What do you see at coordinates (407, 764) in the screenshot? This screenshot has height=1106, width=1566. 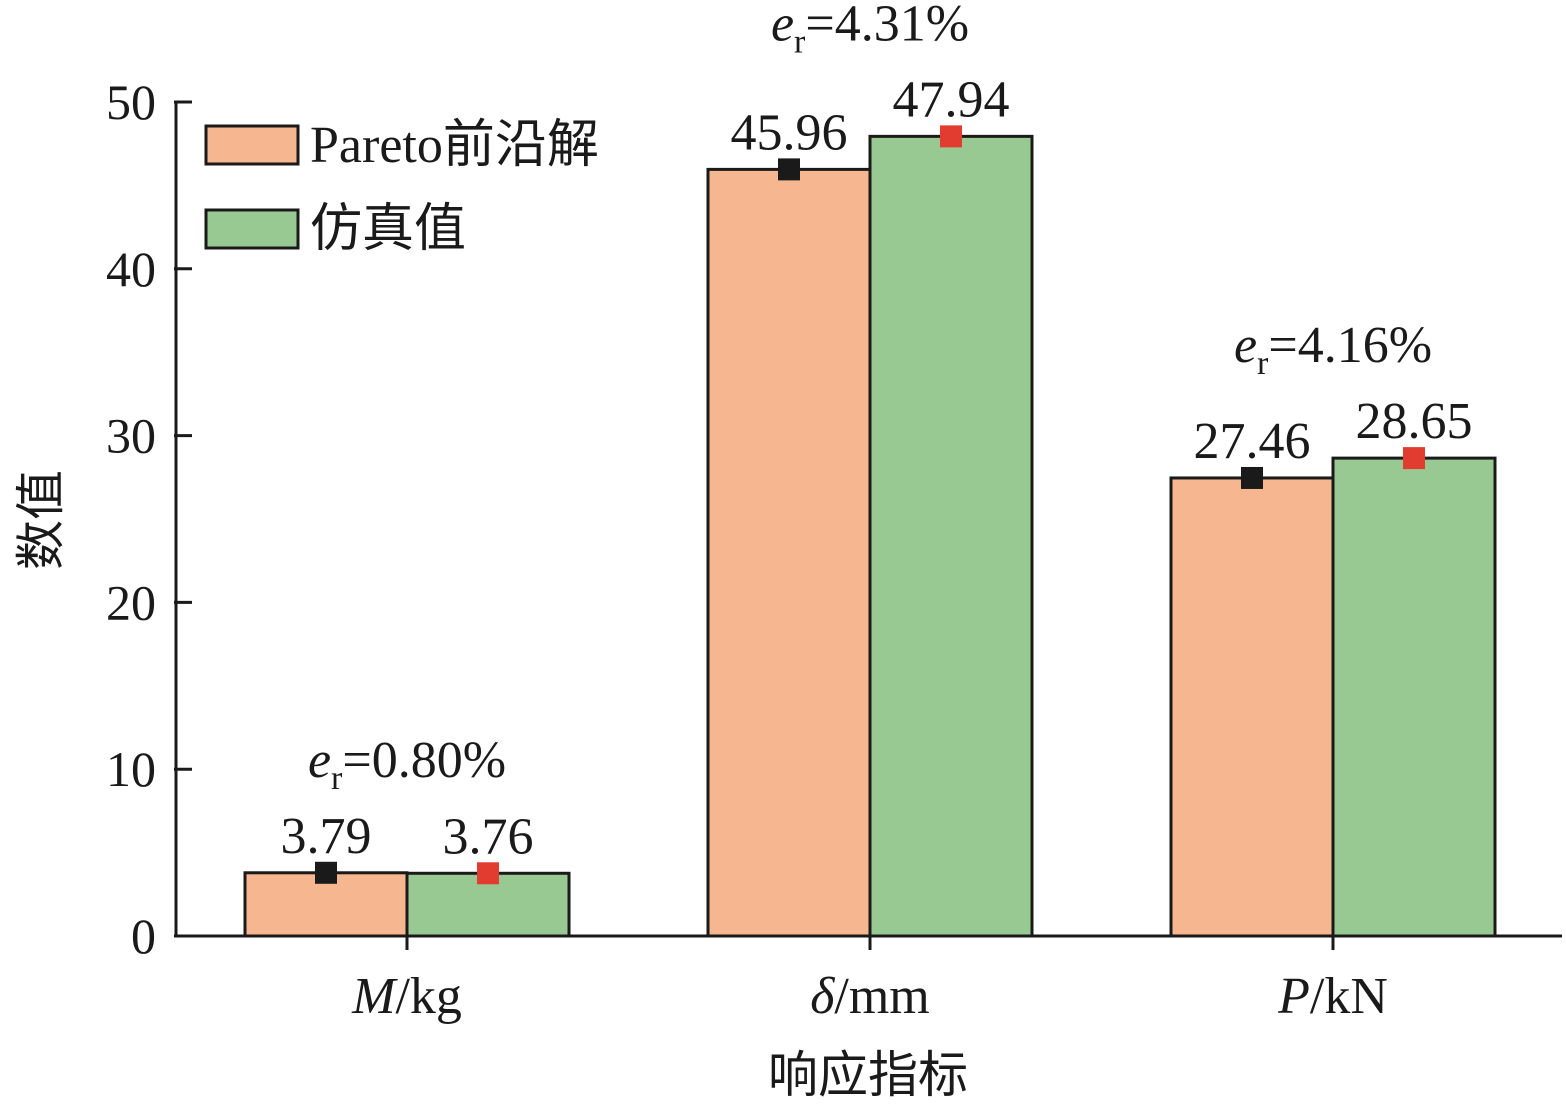 I see `error-label: er=0.80%` at bounding box center [407, 764].